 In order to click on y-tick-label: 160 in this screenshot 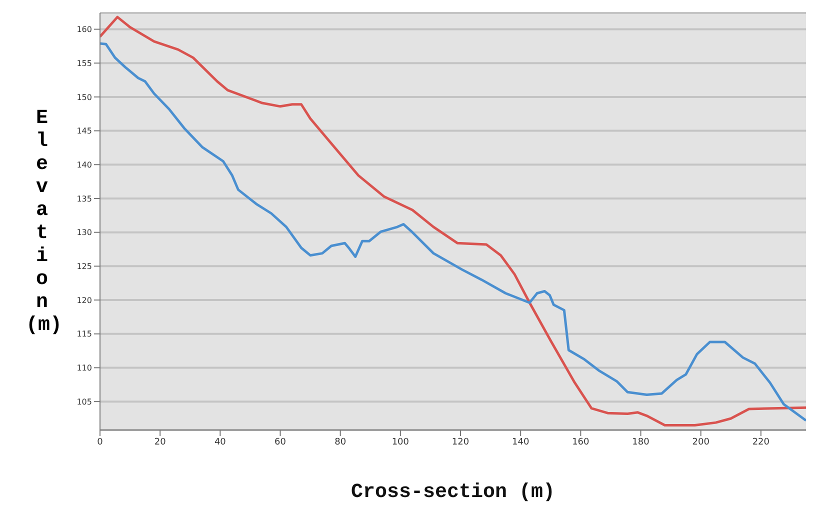, I will do `click(84, 29)`.